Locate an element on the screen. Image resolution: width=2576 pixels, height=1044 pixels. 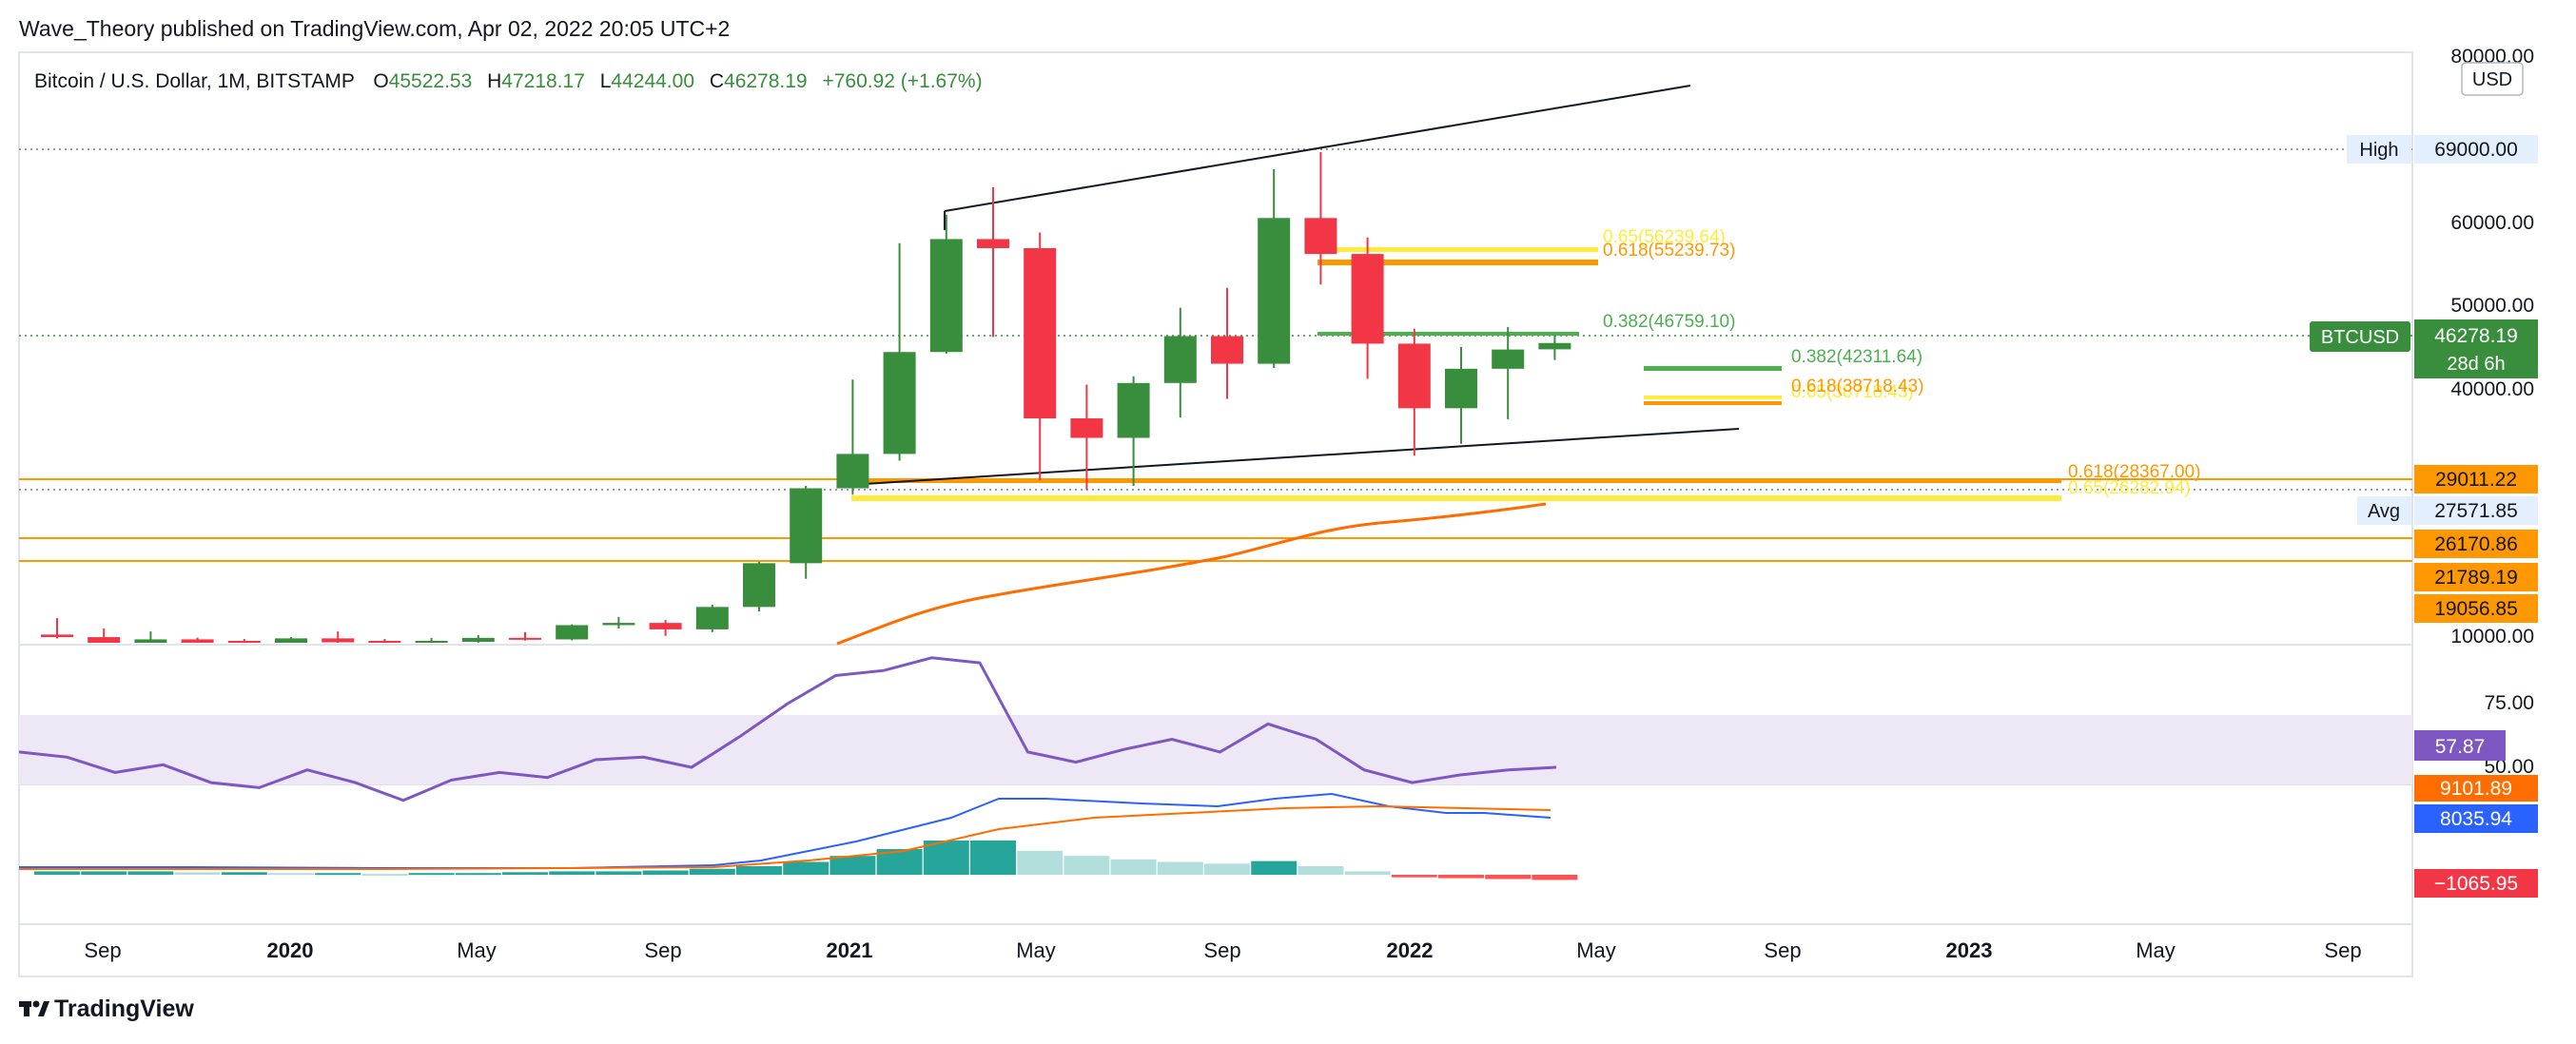
high-value: 47218.17 is located at coordinates (543, 81).